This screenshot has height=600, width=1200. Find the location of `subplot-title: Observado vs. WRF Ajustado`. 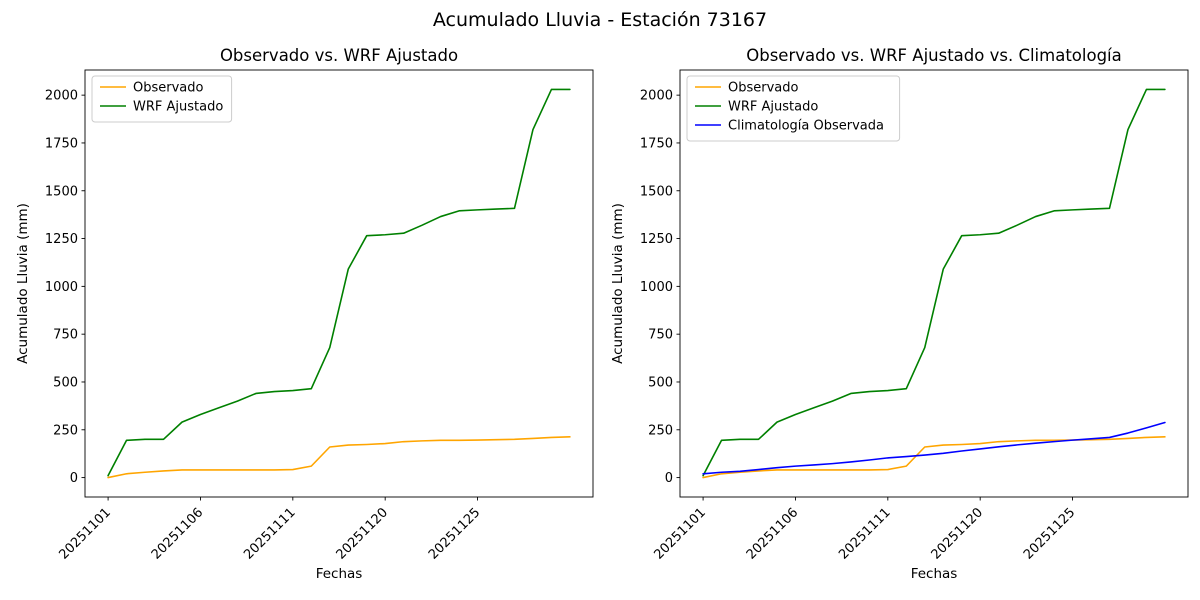

subplot-title: Observado vs. WRF Ajustado is located at coordinates (339, 55).